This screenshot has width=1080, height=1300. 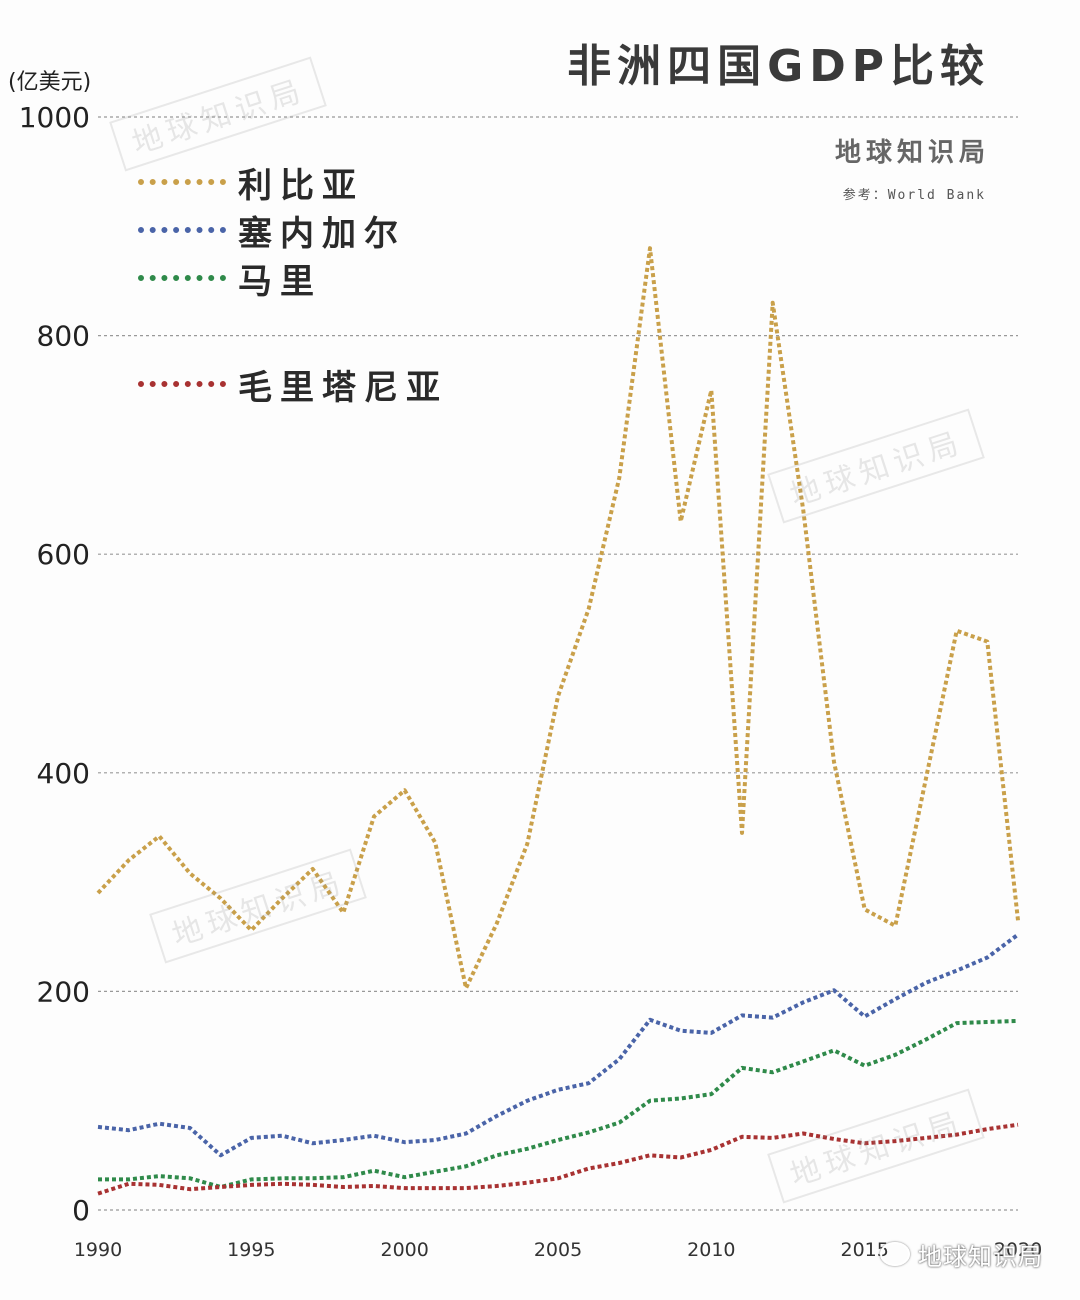 I want to click on y-tick-label-800: 800, so click(x=63, y=336).